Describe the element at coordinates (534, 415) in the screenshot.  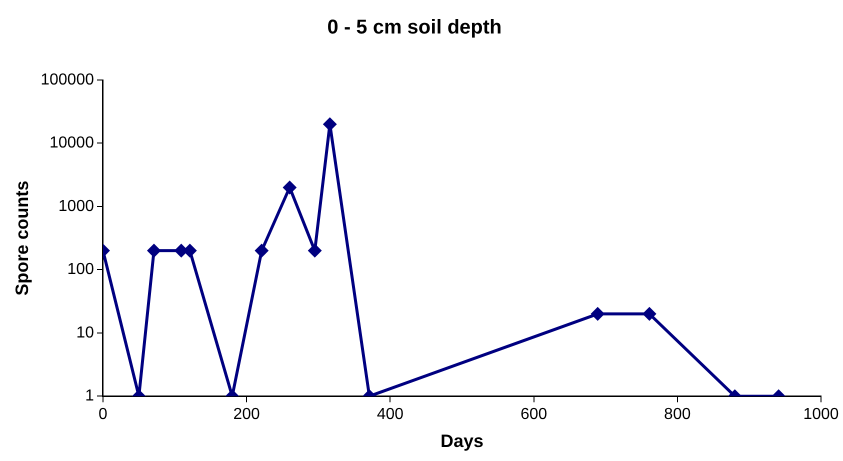
I see `x-tick-label: 600` at that location.